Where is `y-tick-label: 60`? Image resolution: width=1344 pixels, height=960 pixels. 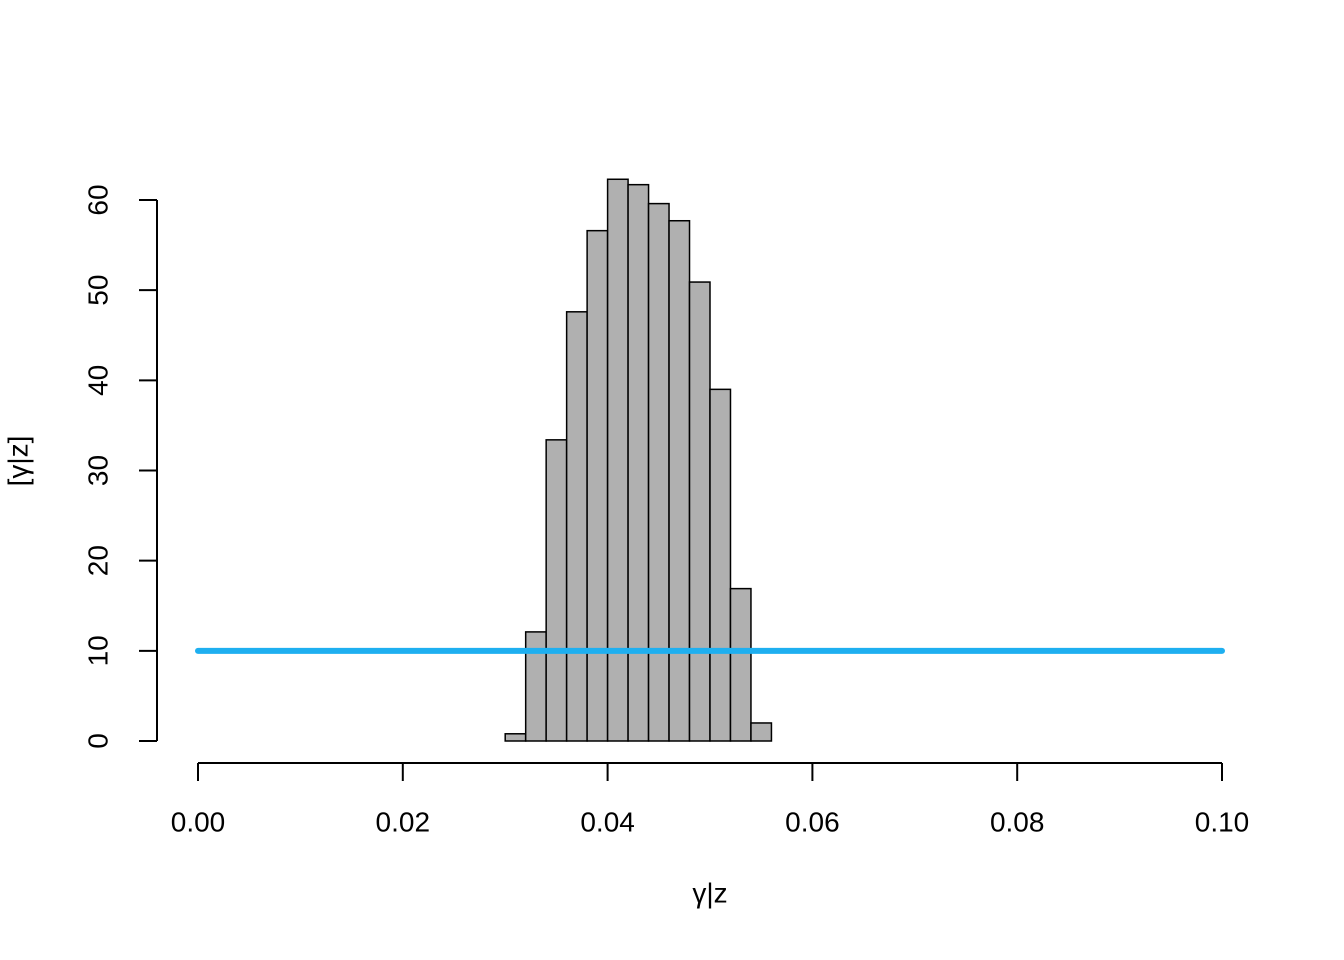
y-tick-label: 60 is located at coordinates (97, 199).